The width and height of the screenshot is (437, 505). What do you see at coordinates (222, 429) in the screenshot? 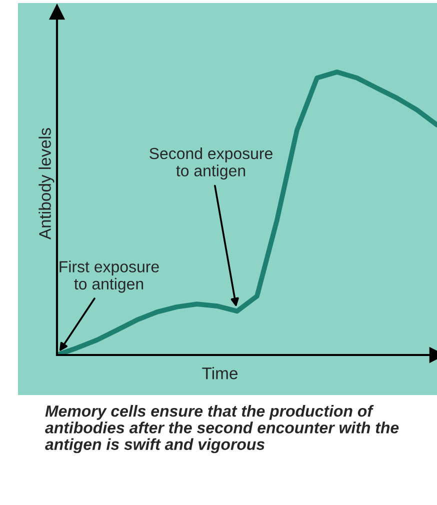
I see `text: Memory cells ensure that the production of antibodies after the second encounter with the antigen is swift and vigorous` at bounding box center [222, 429].